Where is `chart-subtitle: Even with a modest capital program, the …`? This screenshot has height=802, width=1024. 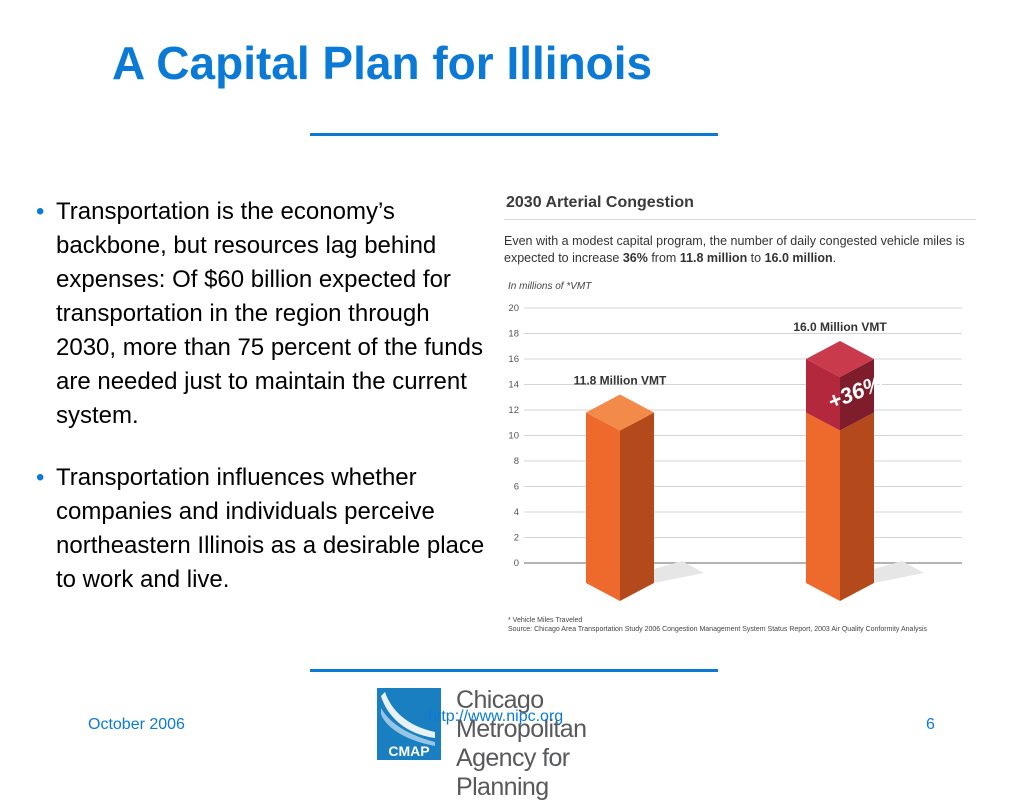 chart-subtitle: Even with a modest capital program, the … is located at coordinates (740, 250).